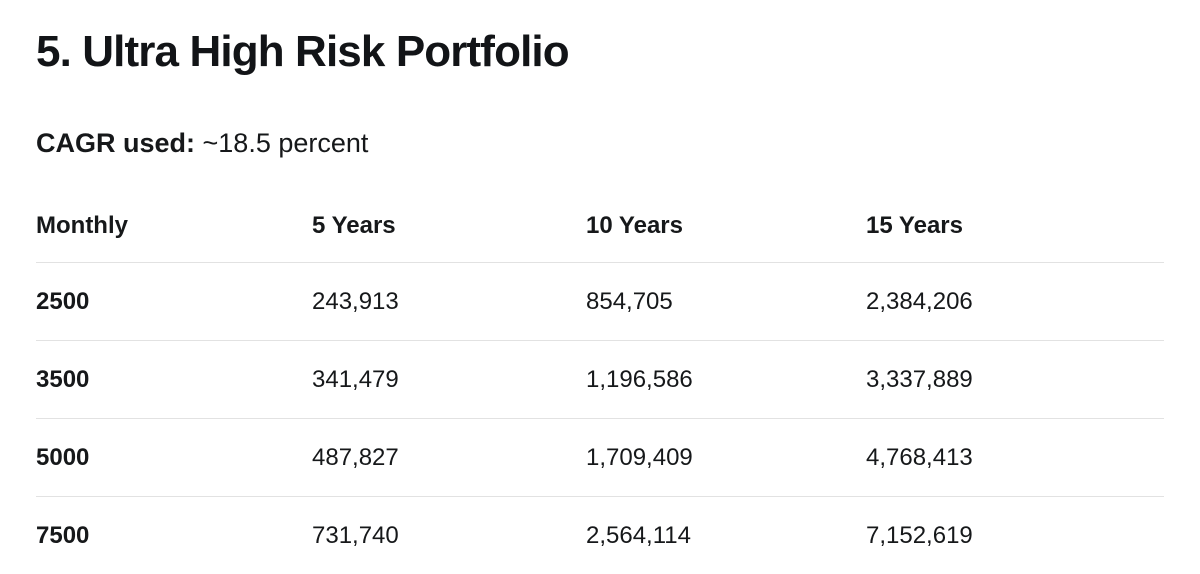  I want to click on value-10-years: 1,196,586, so click(726, 380).